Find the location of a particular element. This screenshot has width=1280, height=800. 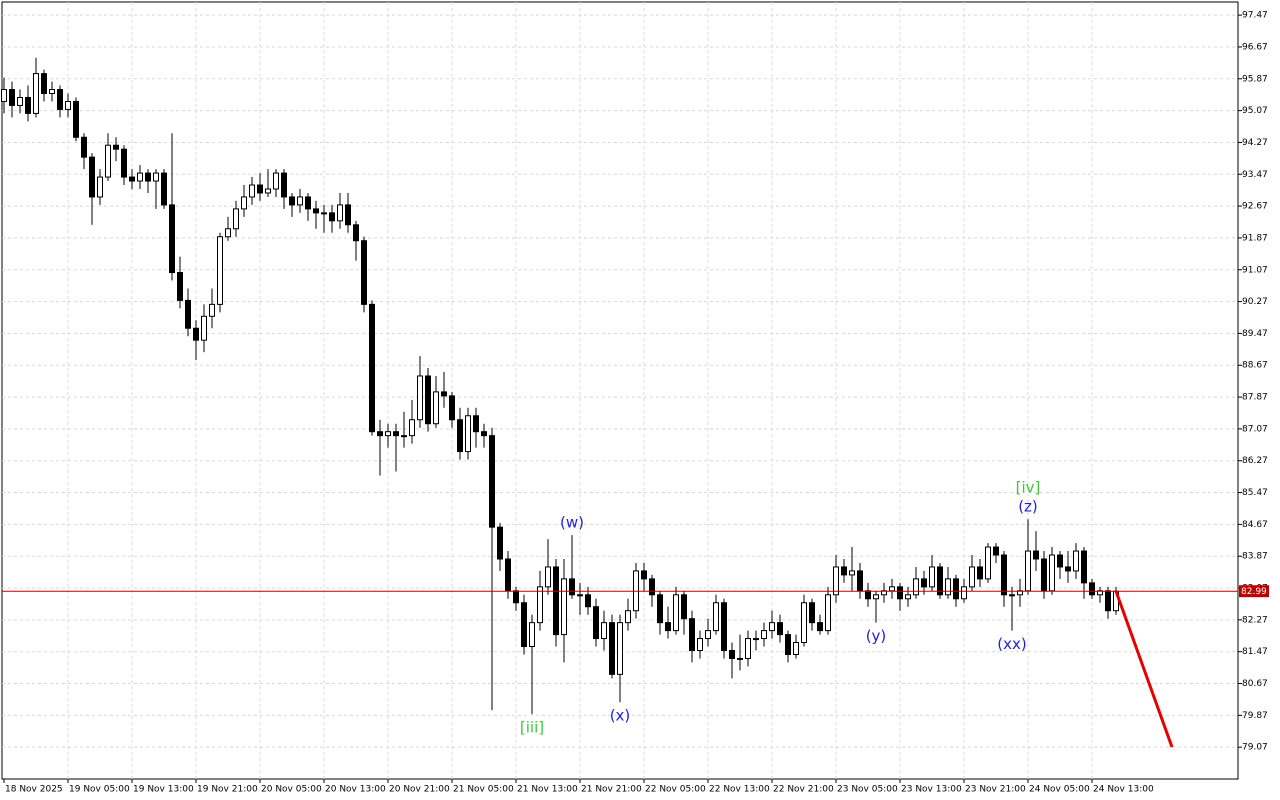

y-tick-label: 82.27 is located at coordinates (1255, 620).